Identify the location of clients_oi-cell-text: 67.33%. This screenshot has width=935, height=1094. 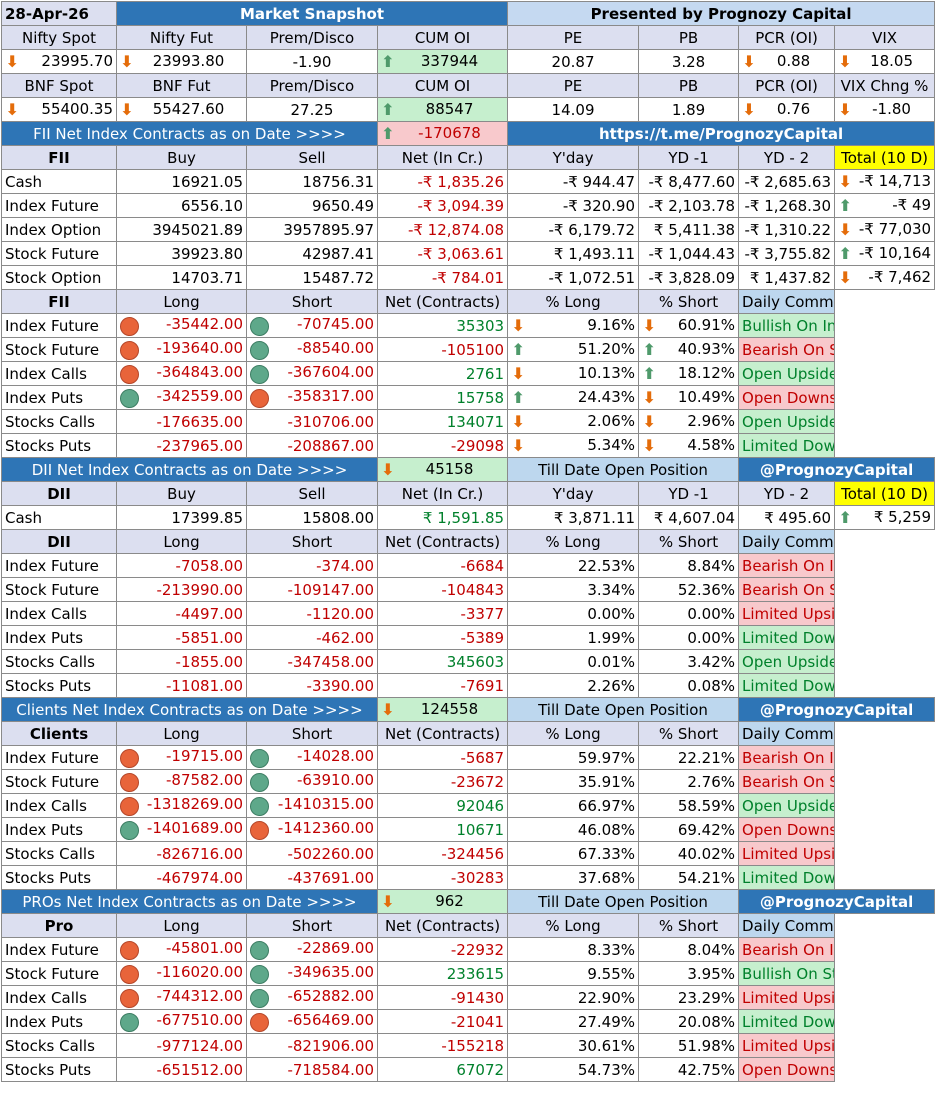
(606, 853).